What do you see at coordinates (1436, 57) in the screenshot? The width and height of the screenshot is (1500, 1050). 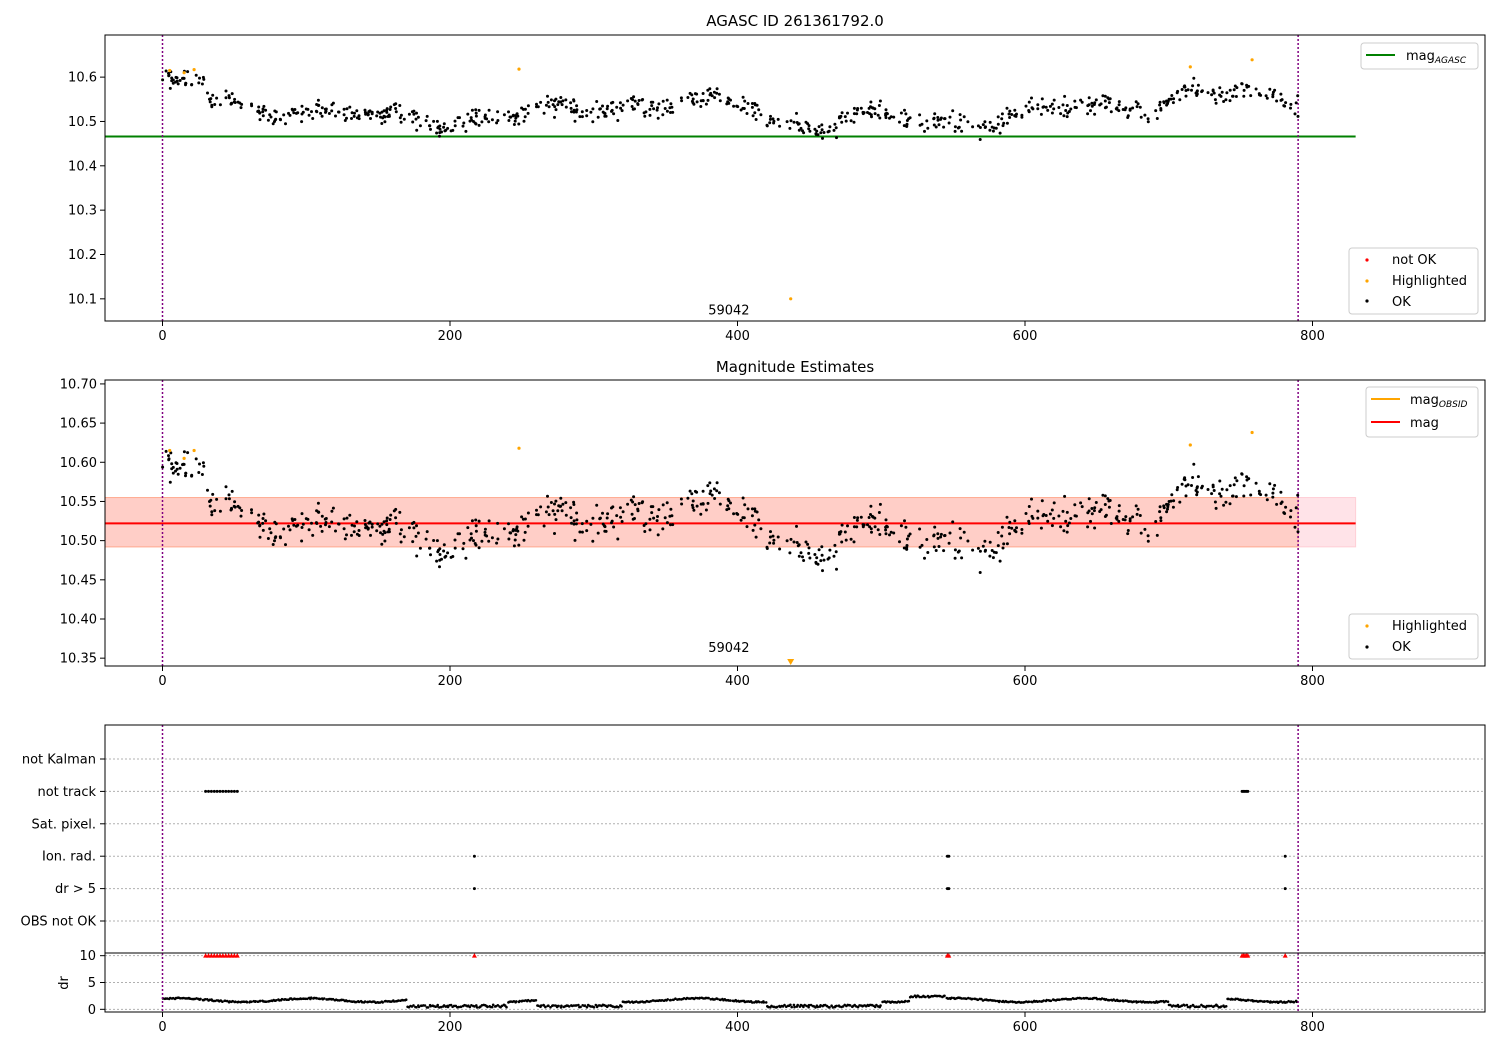 I see `legend-label: magAGASC` at bounding box center [1436, 57].